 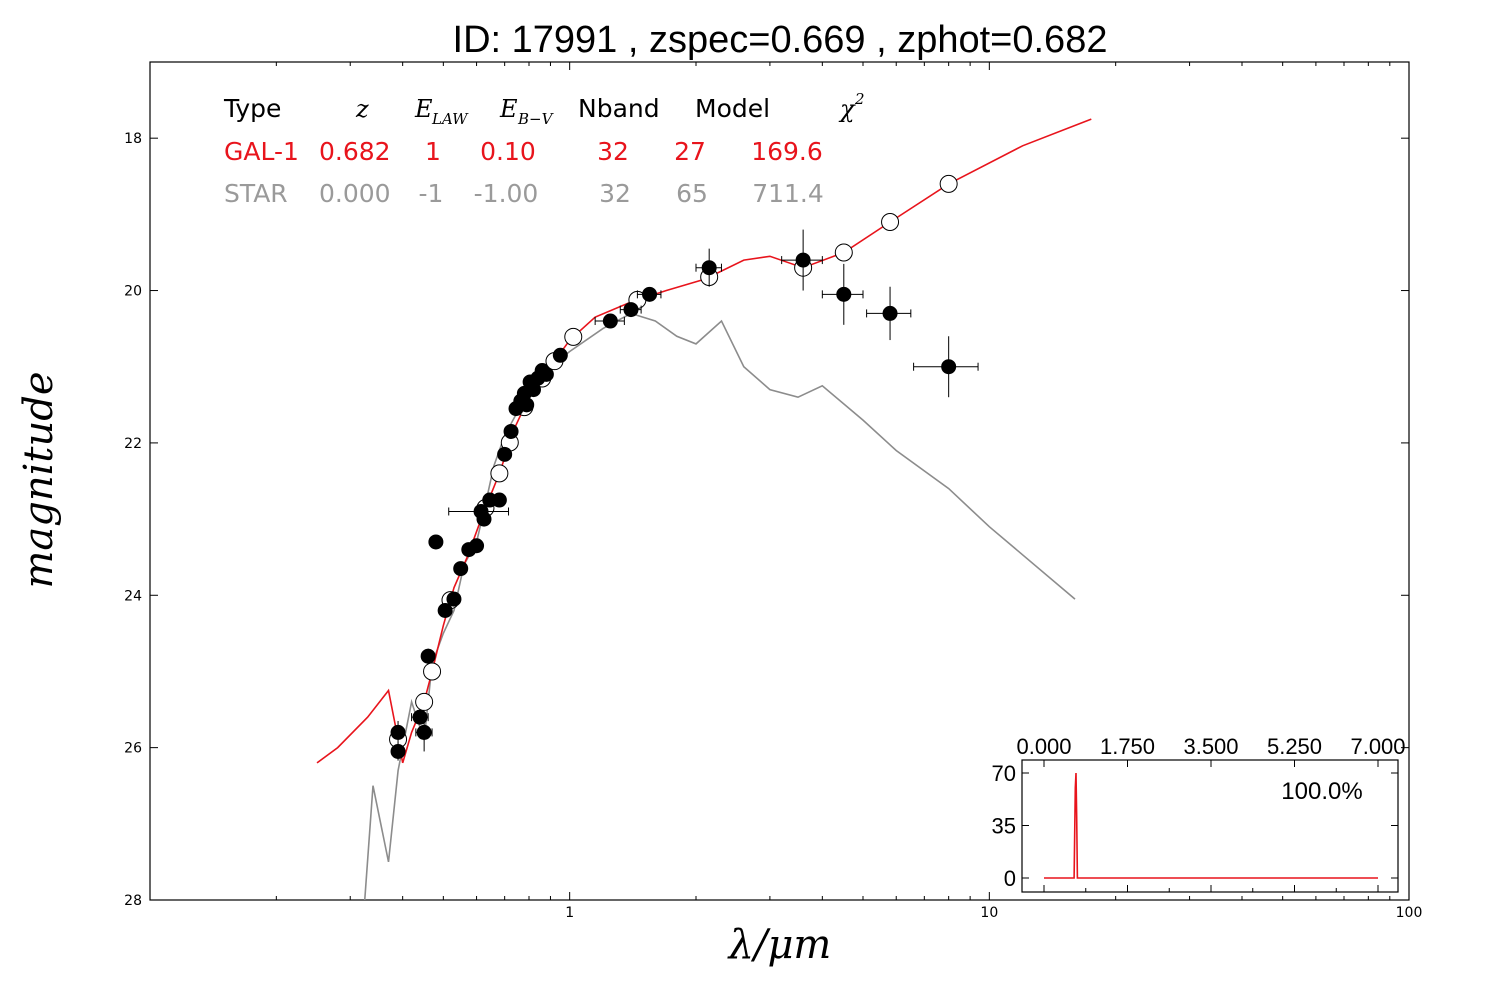 What do you see at coordinates (615, 193) in the screenshot?
I see `star-nband: 32` at bounding box center [615, 193].